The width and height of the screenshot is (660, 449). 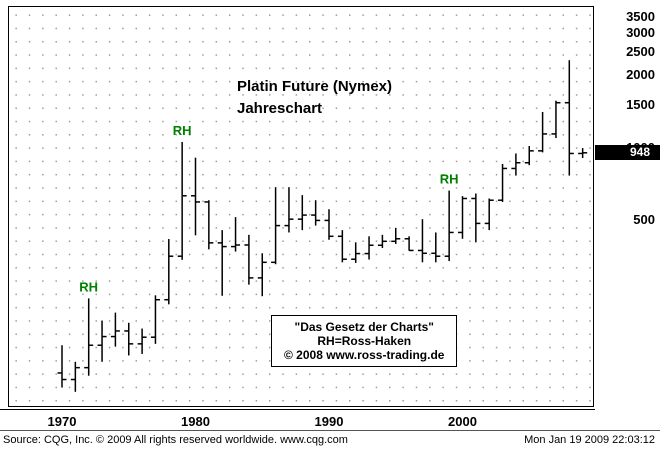 What do you see at coordinates (640, 16) in the screenshot?
I see `price-axis-label: 3500` at bounding box center [640, 16].